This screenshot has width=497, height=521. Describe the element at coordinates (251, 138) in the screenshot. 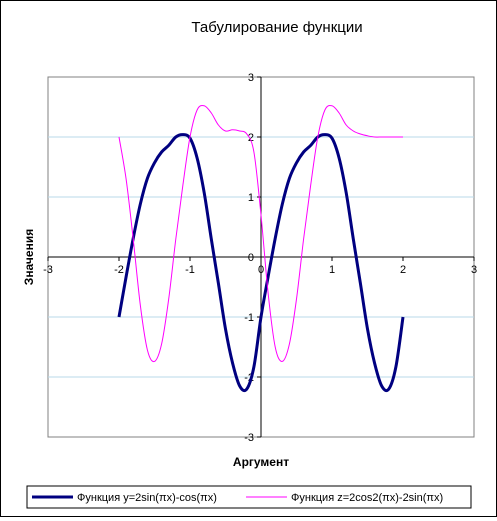

I see `y-tick-label: 2` at that location.